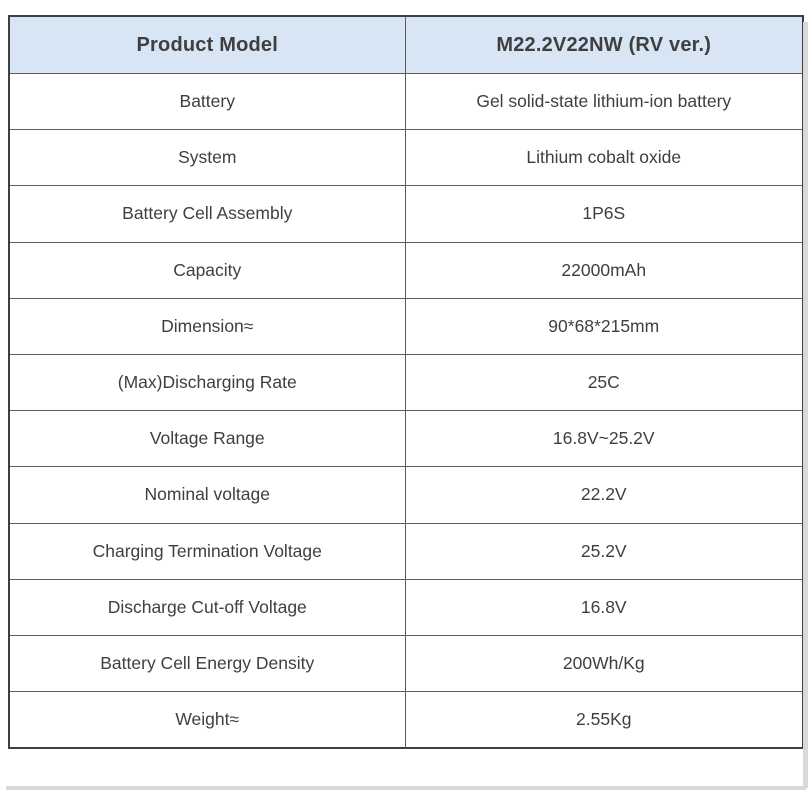 This screenshot has height=800, width=810. Describe the element at coordinates (604, 439) in the screenshot. I see `spec-value-cell: 16.8V~25.2V` at that location.